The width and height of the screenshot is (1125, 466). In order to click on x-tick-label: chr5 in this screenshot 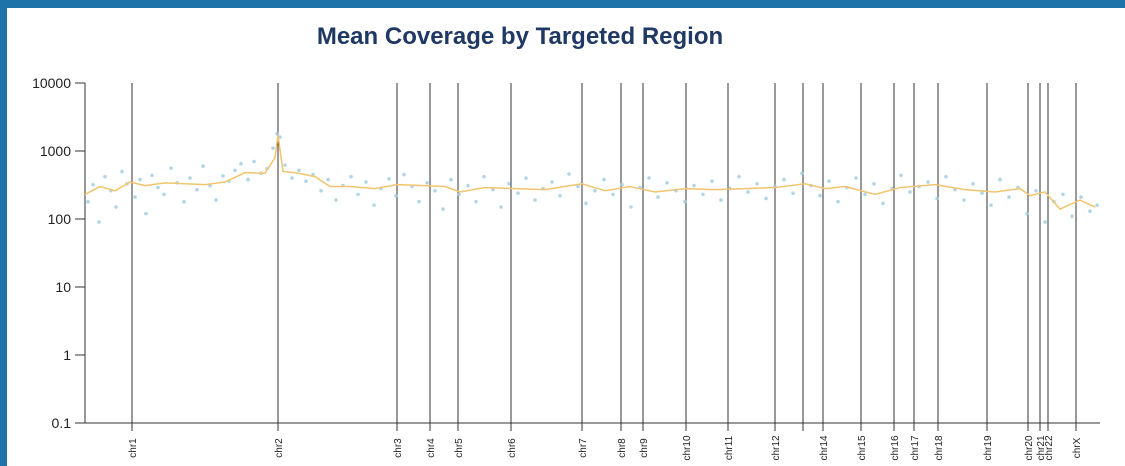, I will do `click(459, 448)`.